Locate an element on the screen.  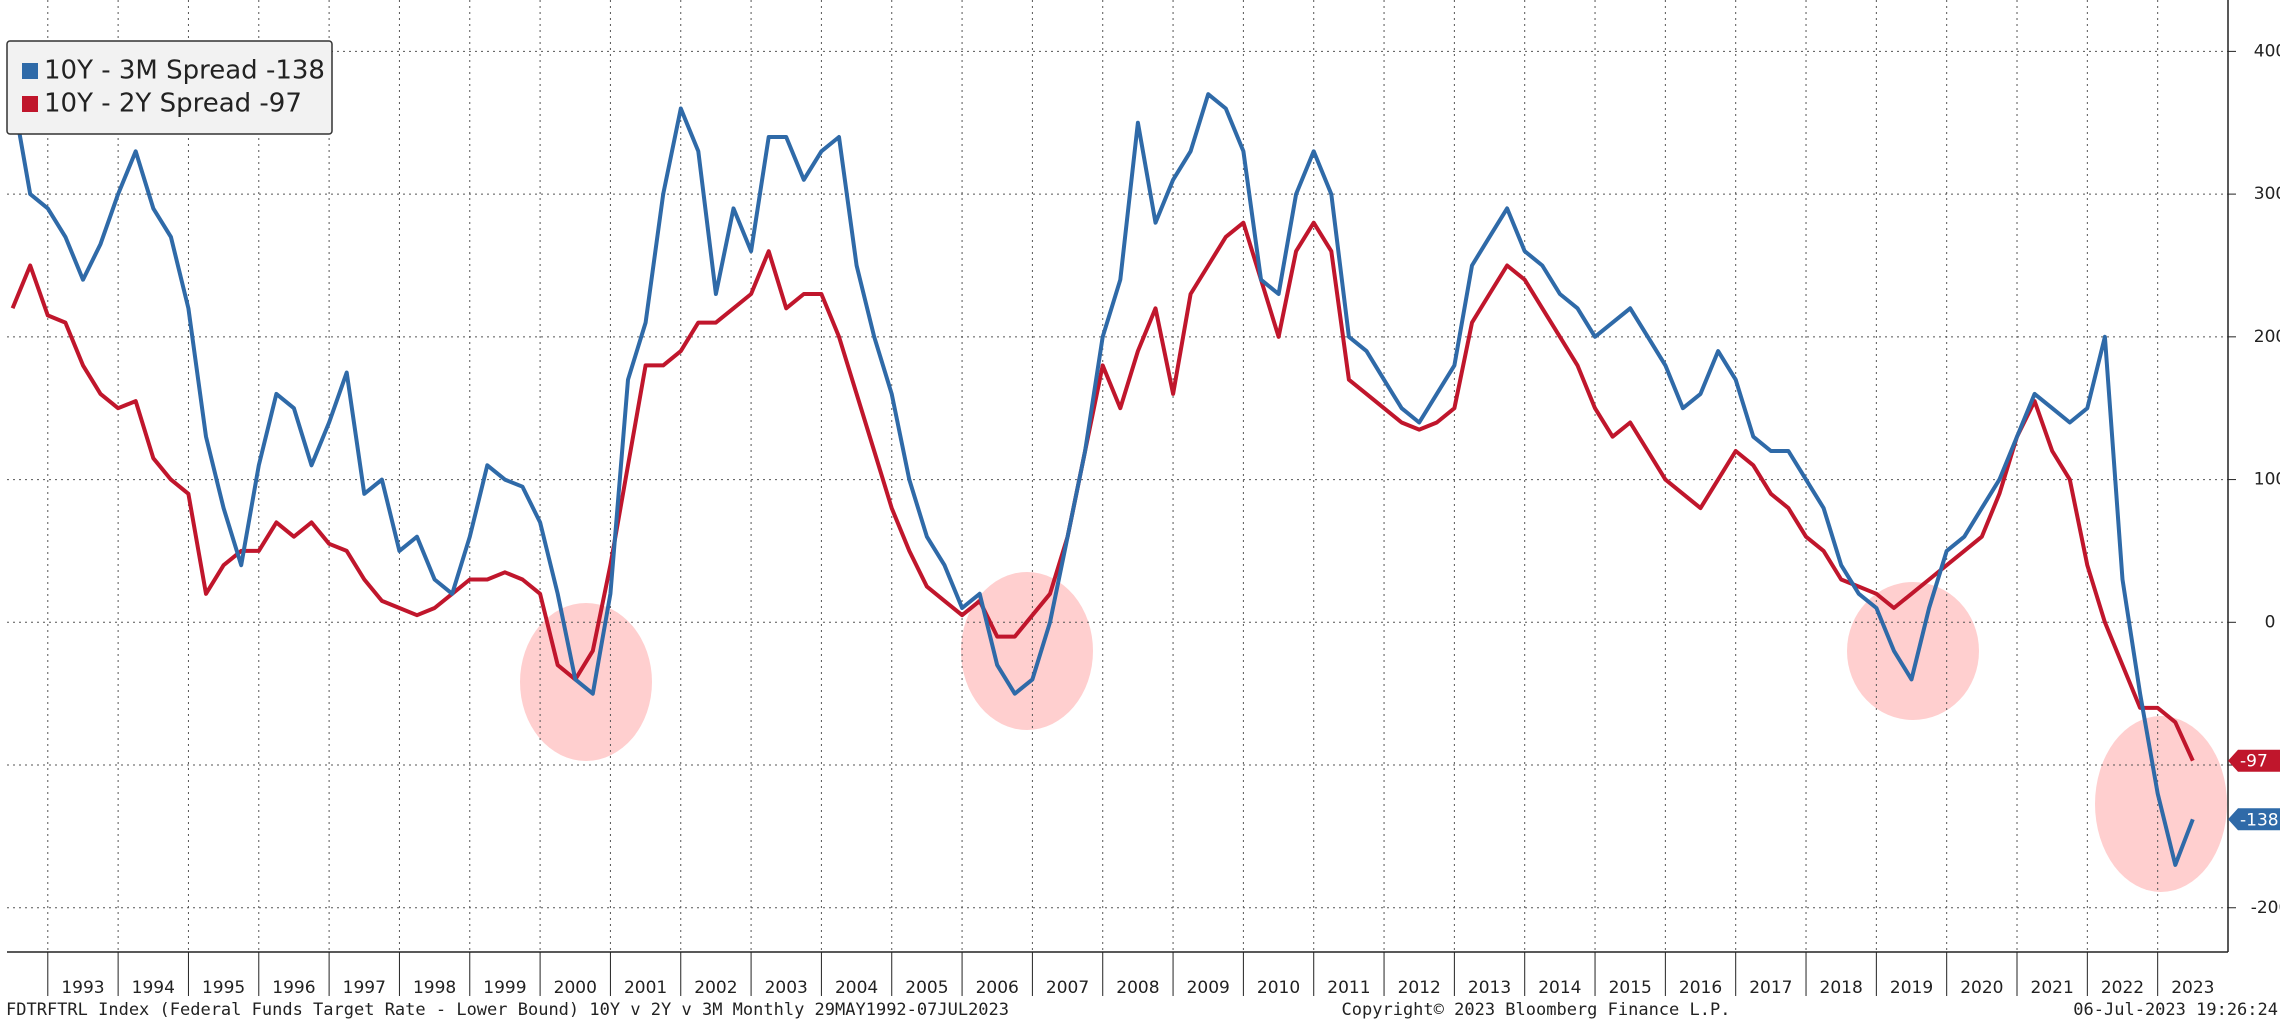
x-tick-label: 2022 is located at coordinates (2122, 988).